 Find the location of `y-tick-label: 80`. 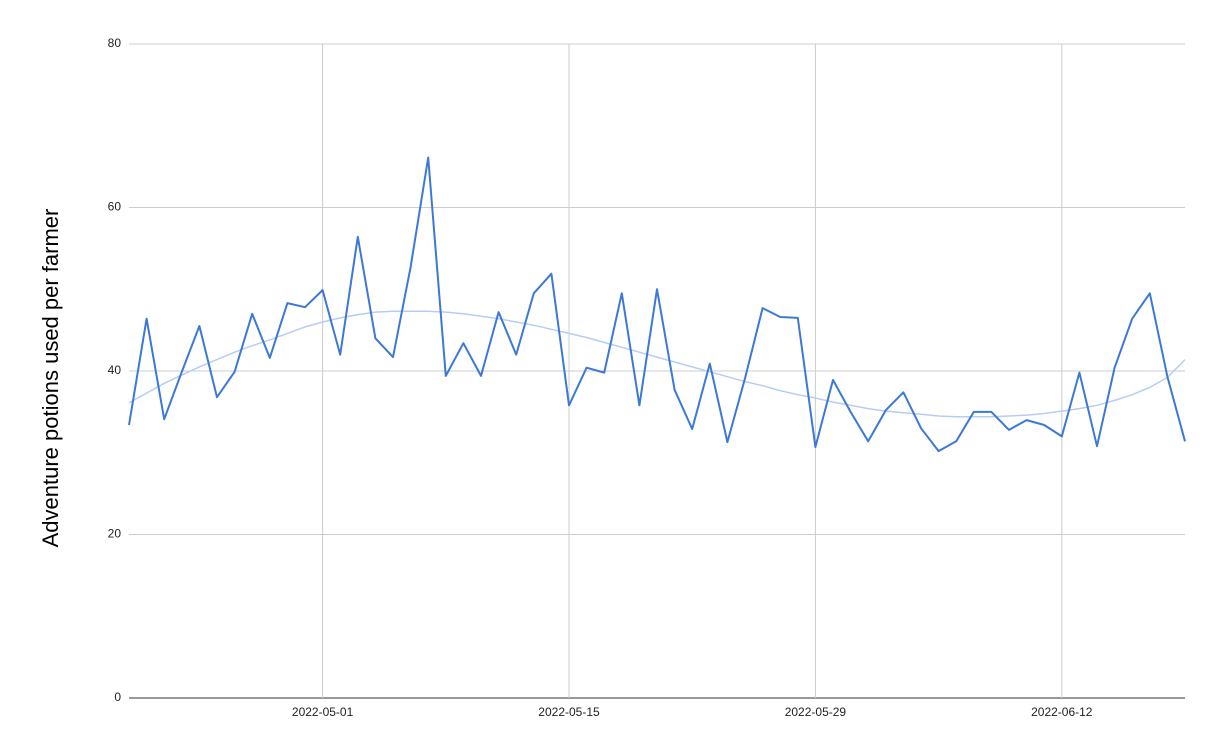

y-tick-label: 80 is located at coordinates (115, 43).